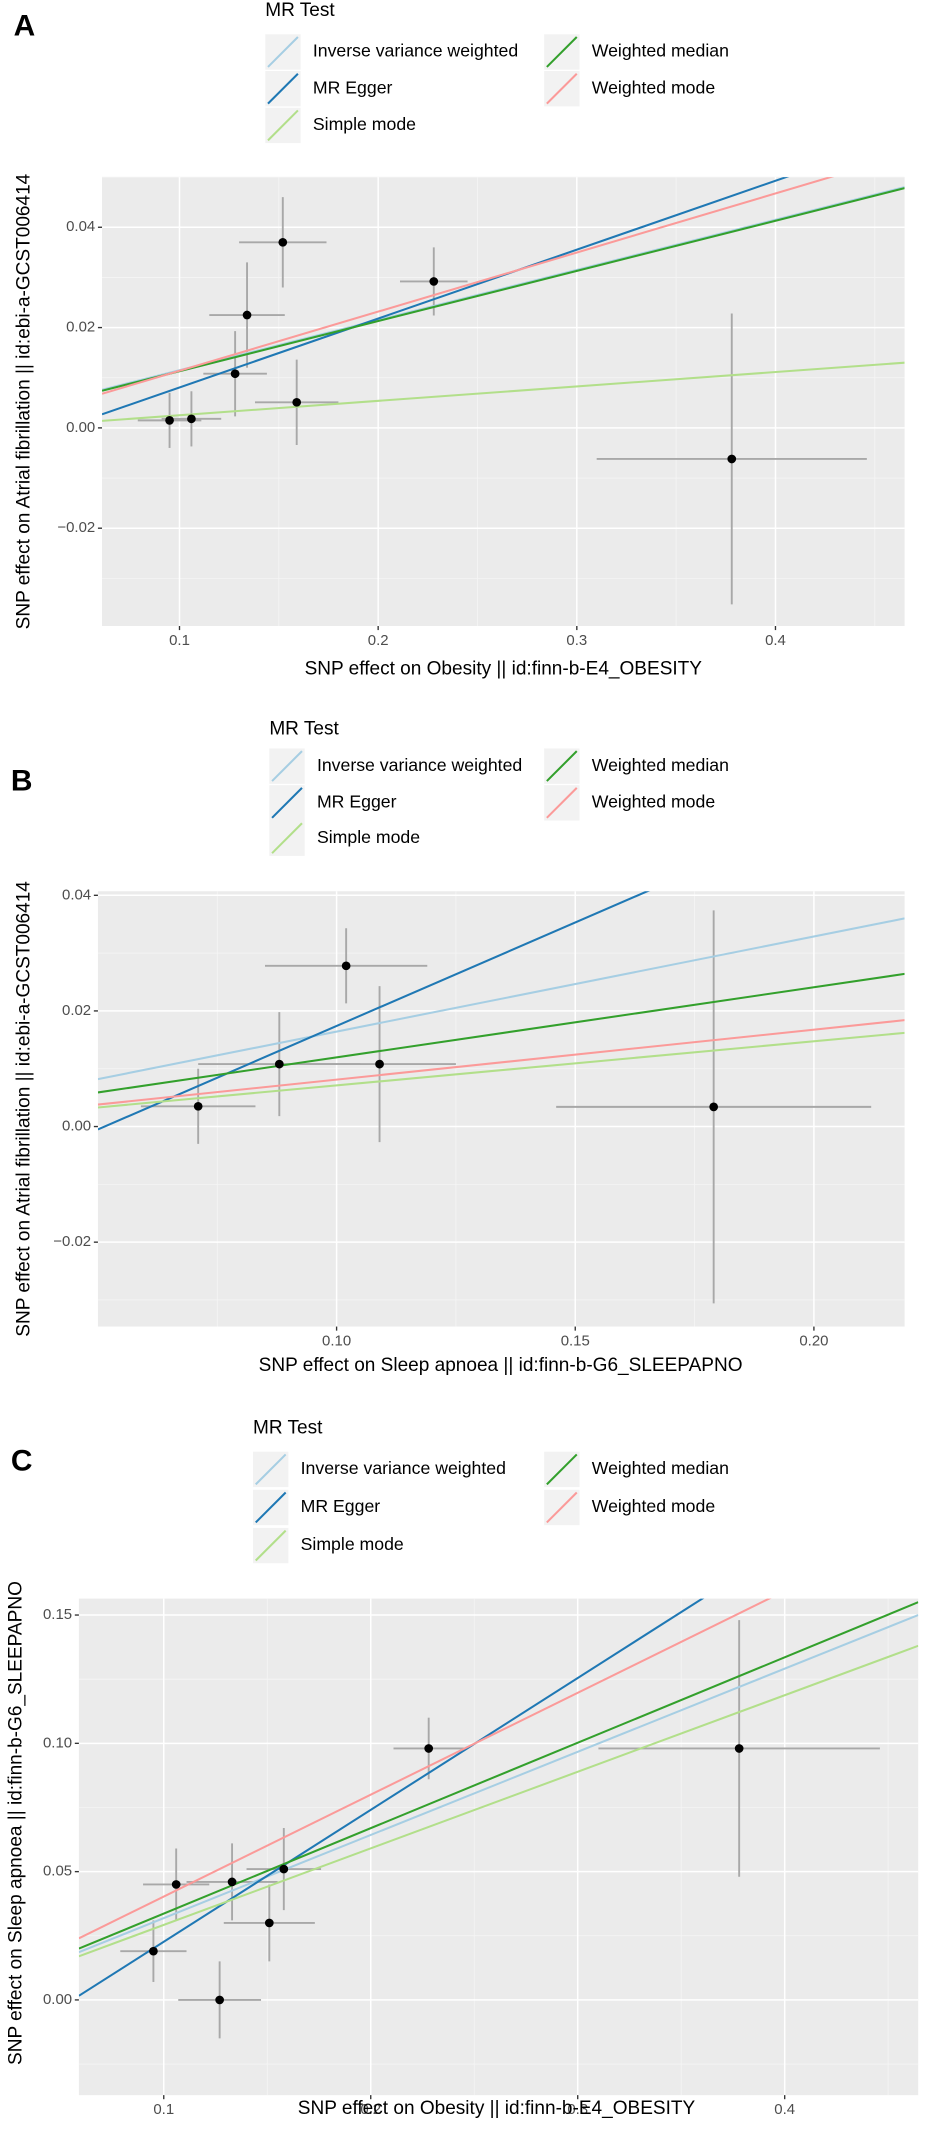 The image size is (925, 2143). I want to click on y-tick-label: 0.05, so click(57, 1871).